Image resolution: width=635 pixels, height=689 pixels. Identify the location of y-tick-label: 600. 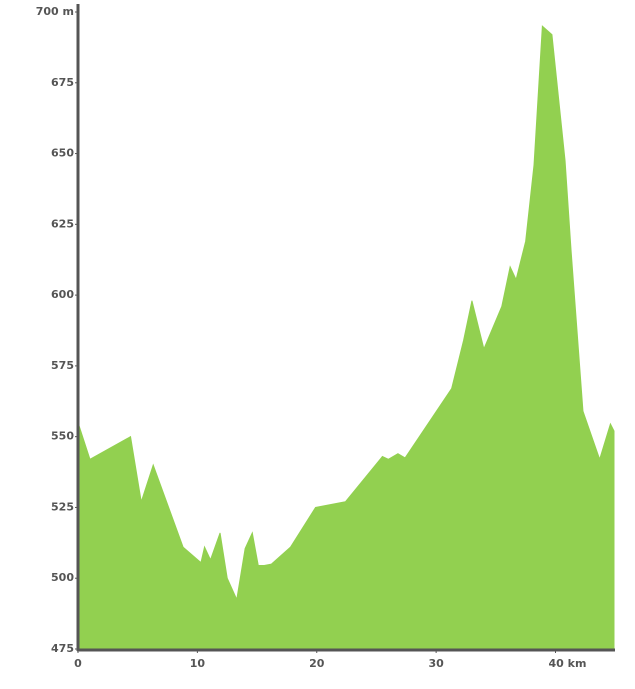
(62, 294).